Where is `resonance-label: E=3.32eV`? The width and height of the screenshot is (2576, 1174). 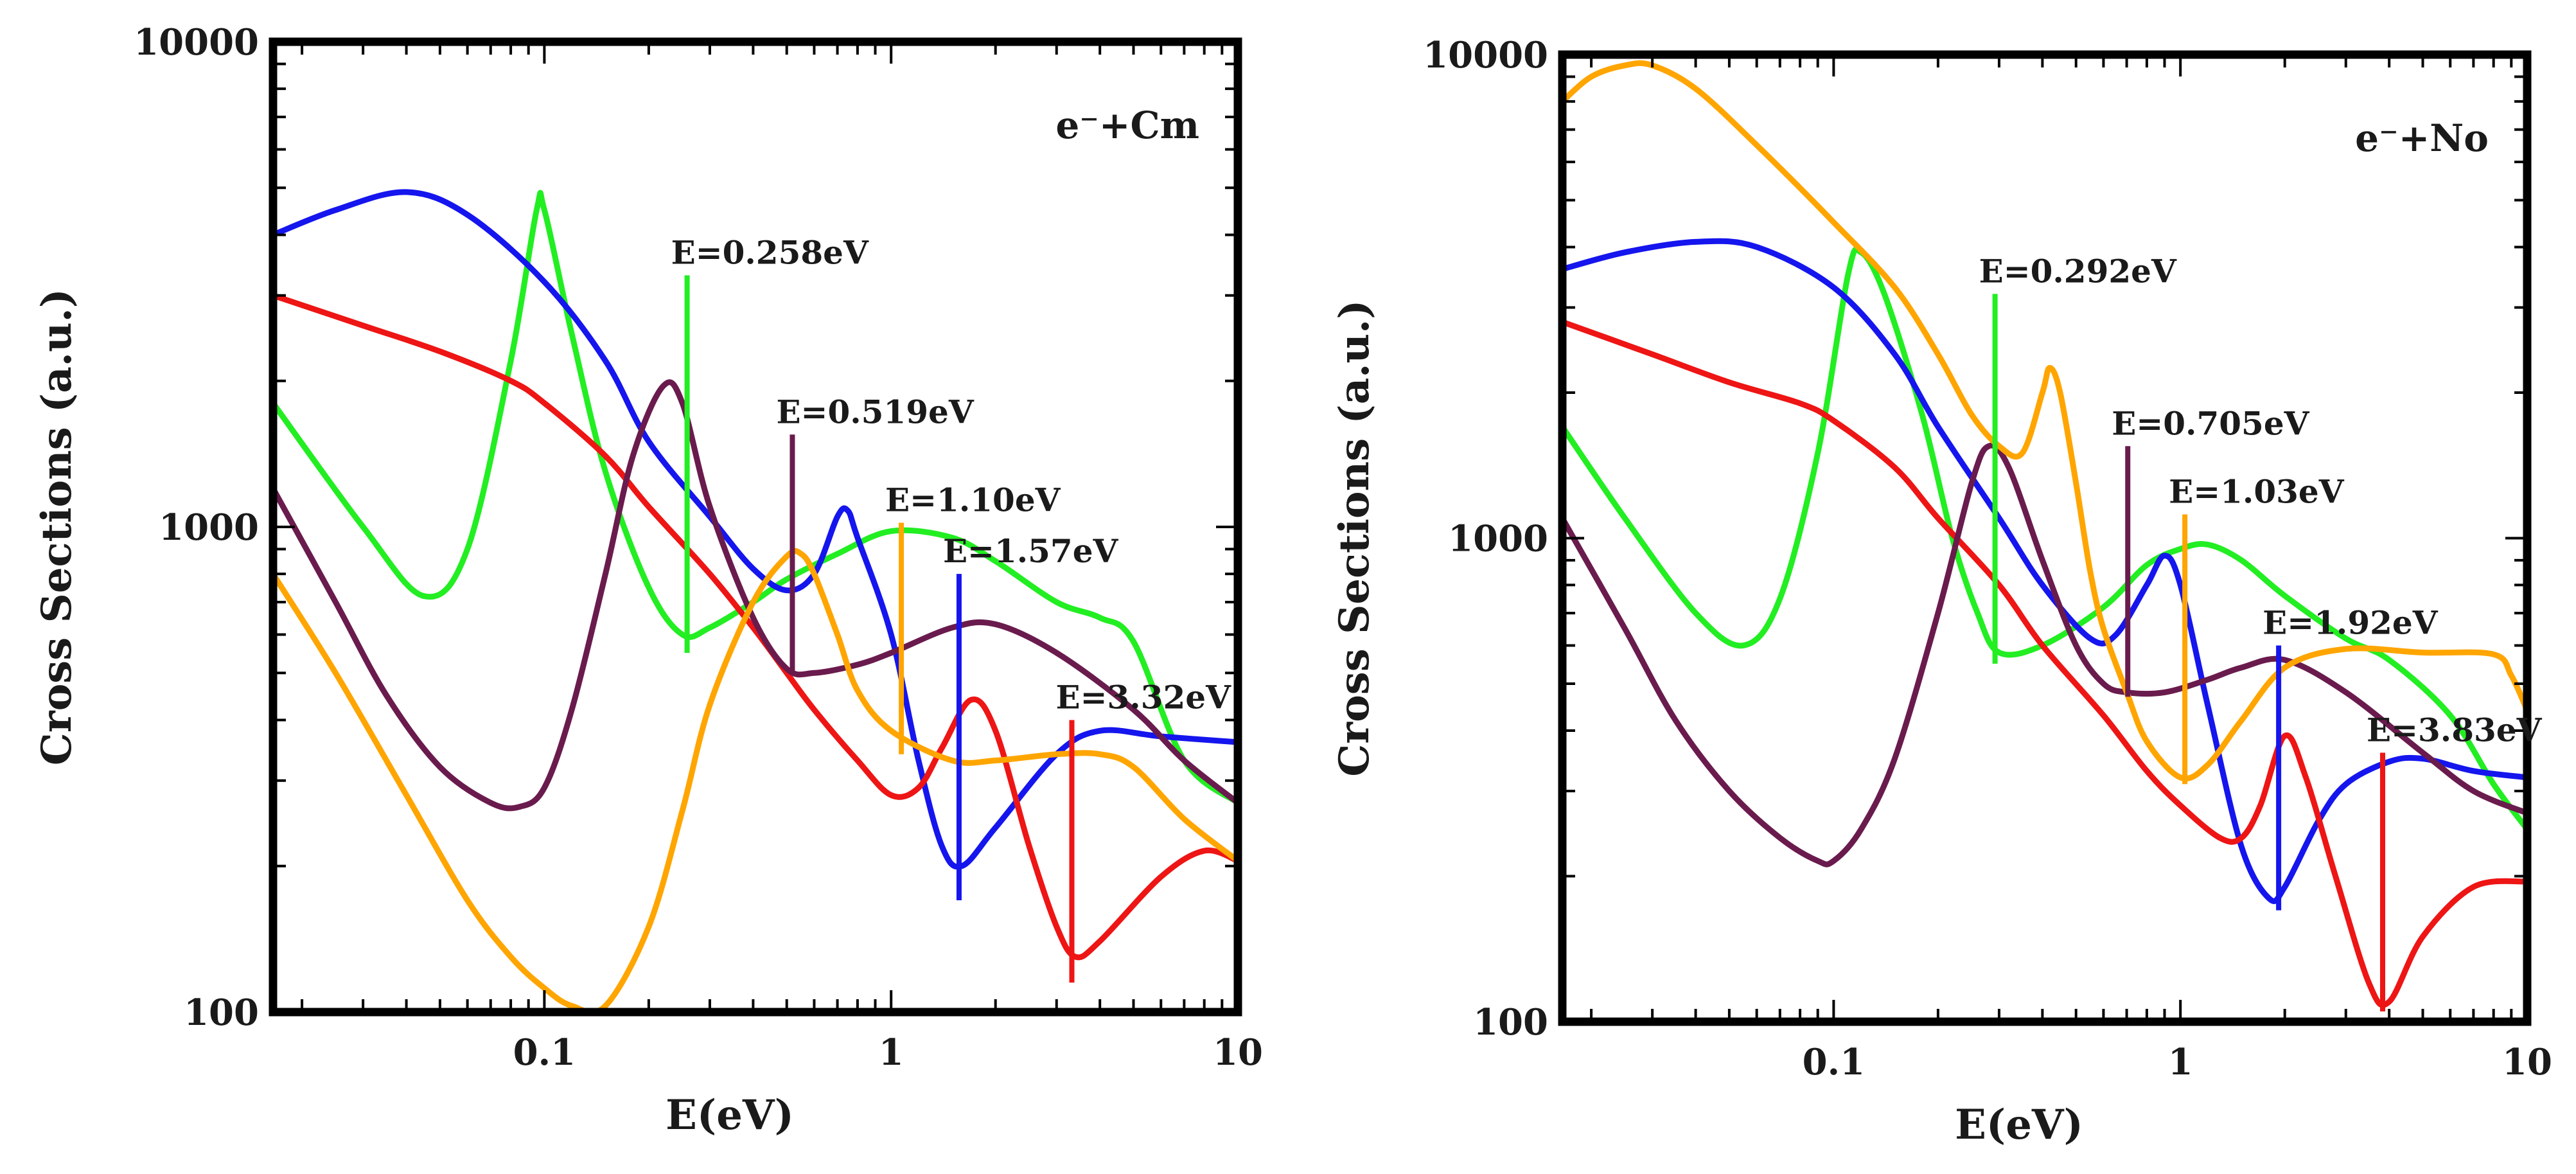
resonance-label: E=3.32eV is located at coordinates (1144, 697).